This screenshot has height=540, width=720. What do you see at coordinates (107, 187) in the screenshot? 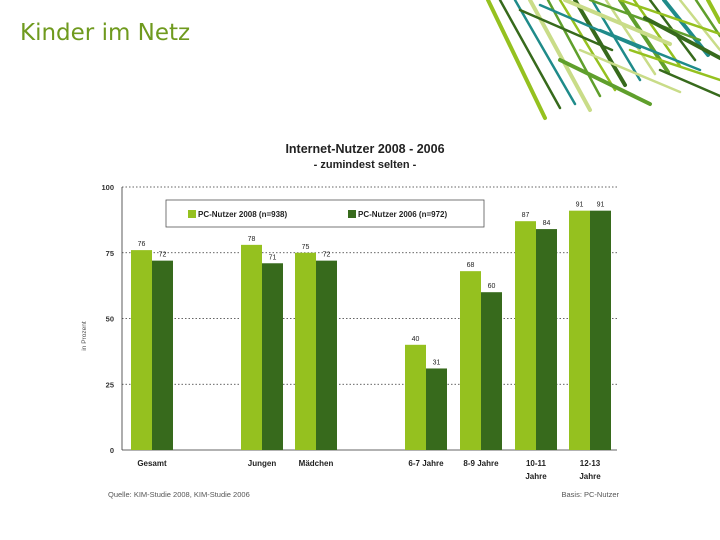
I see `y-tick-label: 100` at bounding box center [107, 187].